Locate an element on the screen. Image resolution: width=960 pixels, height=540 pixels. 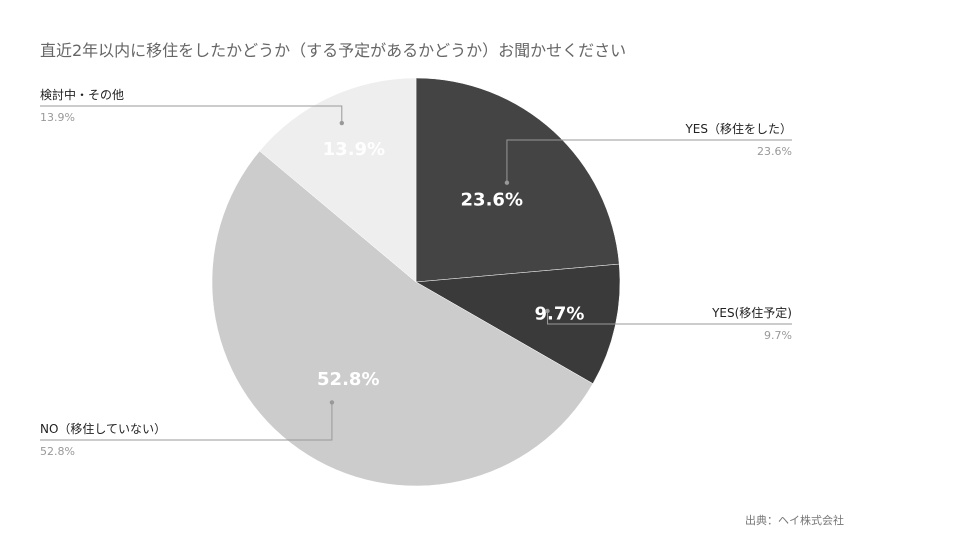
labels-layer: 23.6% 9.7% 52.8% 13.9% is located at coordinates (450, 264).